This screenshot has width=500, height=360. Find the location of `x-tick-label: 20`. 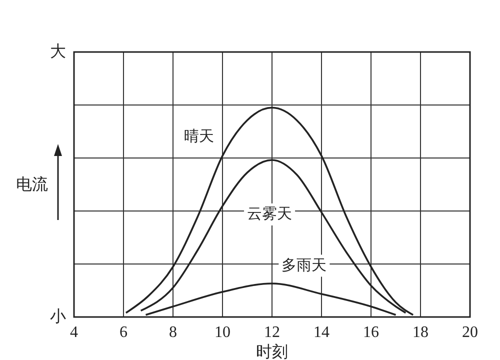

x-tick-label: 20 is located at coordinates (470, 332).